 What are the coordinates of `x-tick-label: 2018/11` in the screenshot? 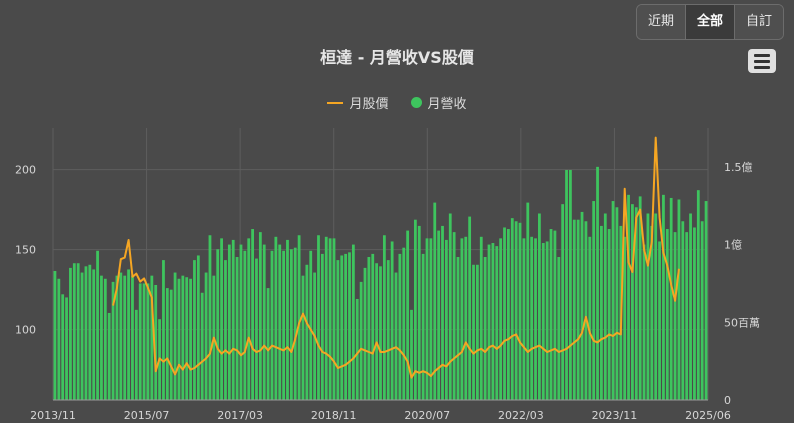 It's located at (334, 415).